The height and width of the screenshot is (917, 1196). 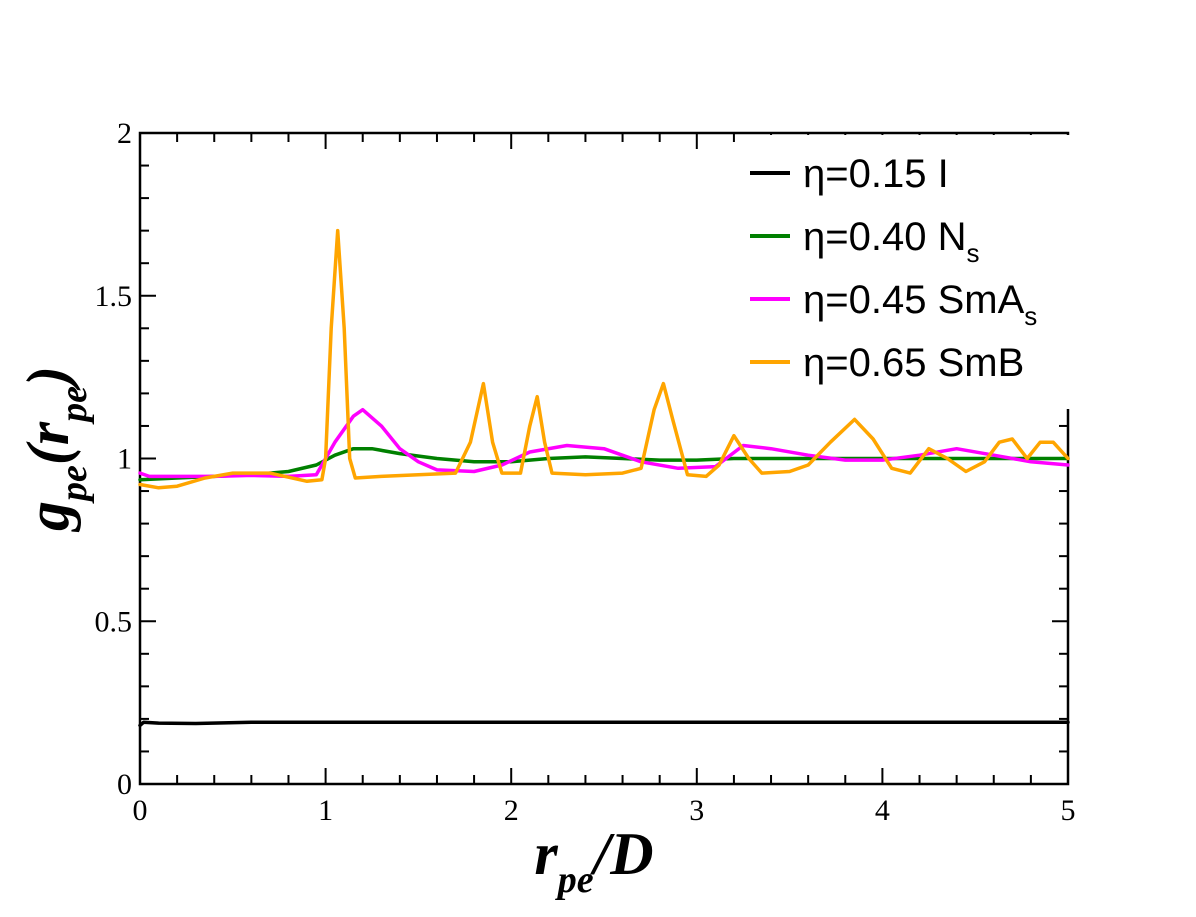 I want to click on x-tick-label: 3, so click(x=696, y=810).